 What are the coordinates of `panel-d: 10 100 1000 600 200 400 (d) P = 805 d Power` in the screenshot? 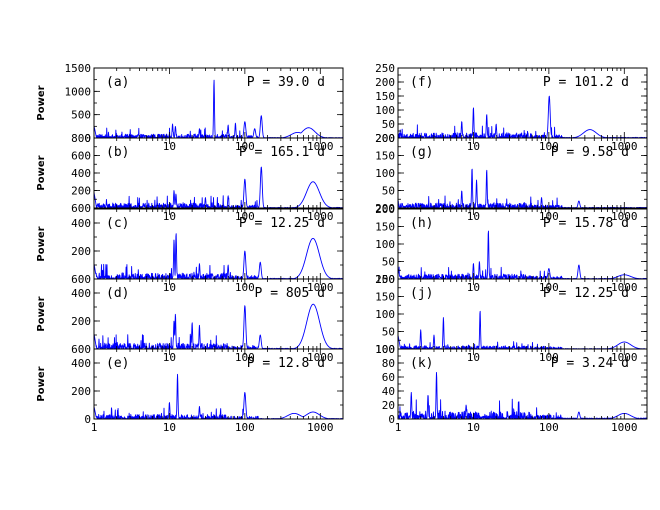 It's located at (190, 321).